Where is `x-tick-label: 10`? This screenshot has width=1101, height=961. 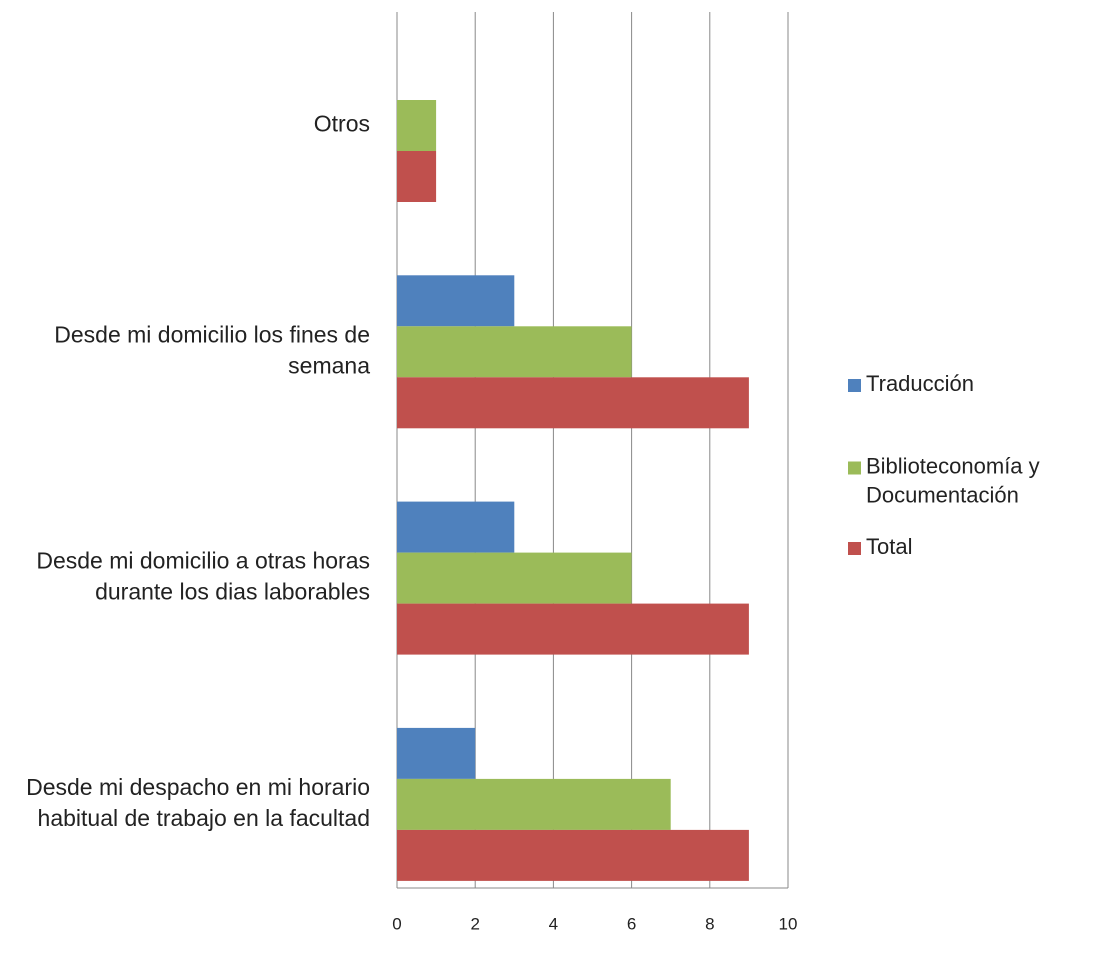 x-tick-label: 10 is located at coordinates (788, 923).